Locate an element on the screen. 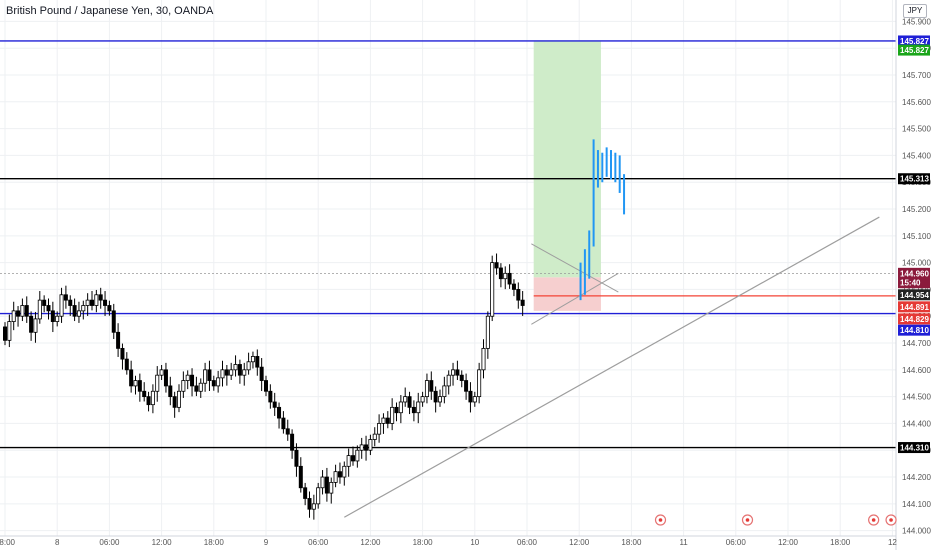 This screenshot has height=550, width=932. currency-badge: JPY is located at coordinates (915, 11).